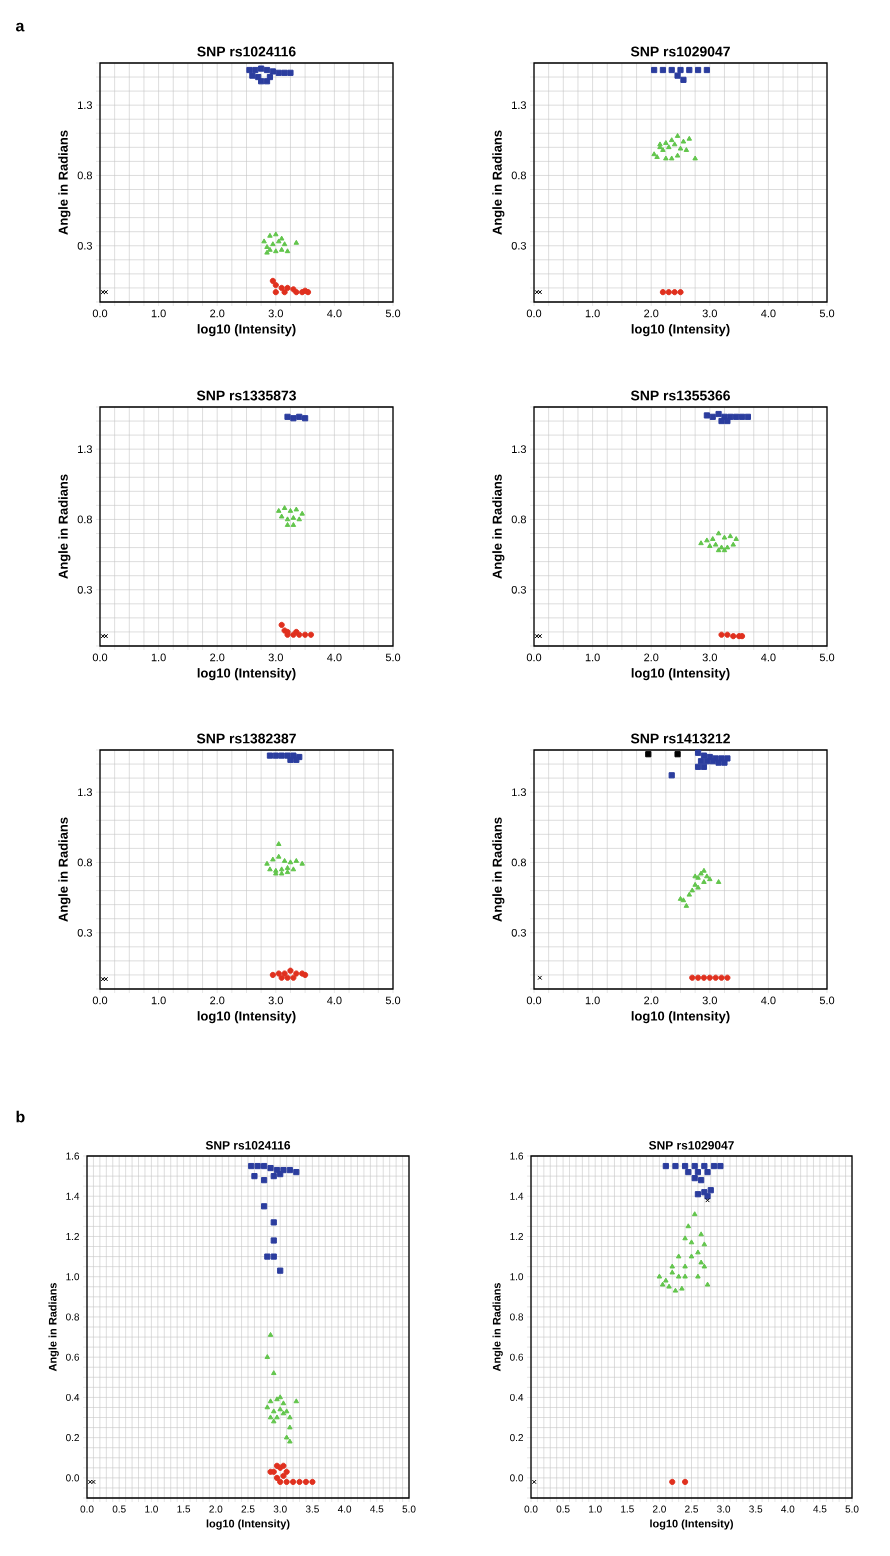 The image size is (890, 1556). What do you see at coordinates (246, 738) in the screenshot?
I see `chart-title: SNP rs1382387` at bounding box center [246, 738].